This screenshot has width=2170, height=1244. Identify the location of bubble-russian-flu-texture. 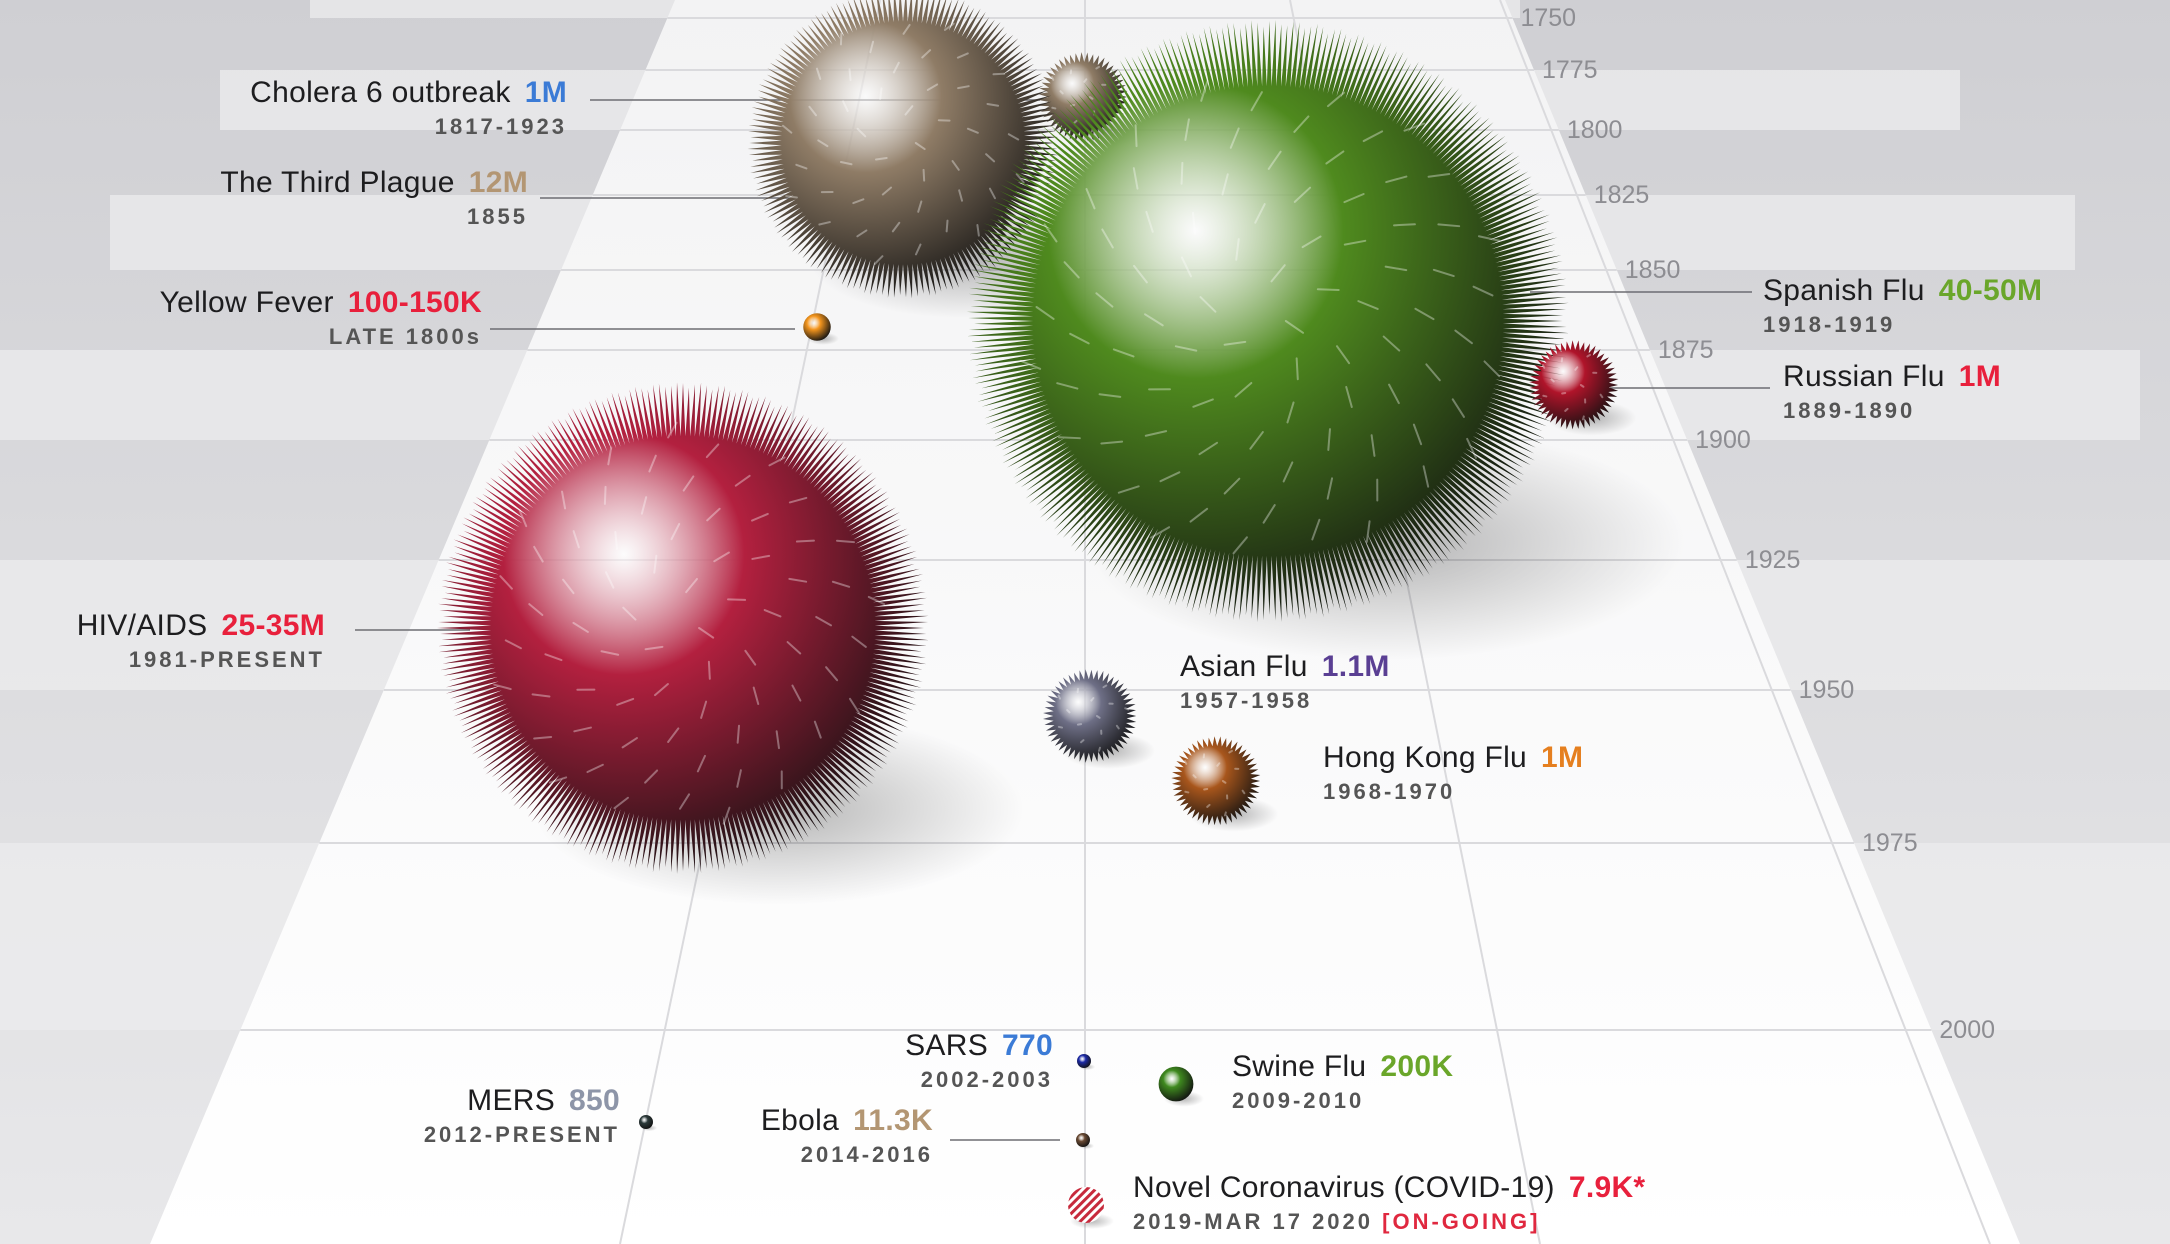
(1572, 387).